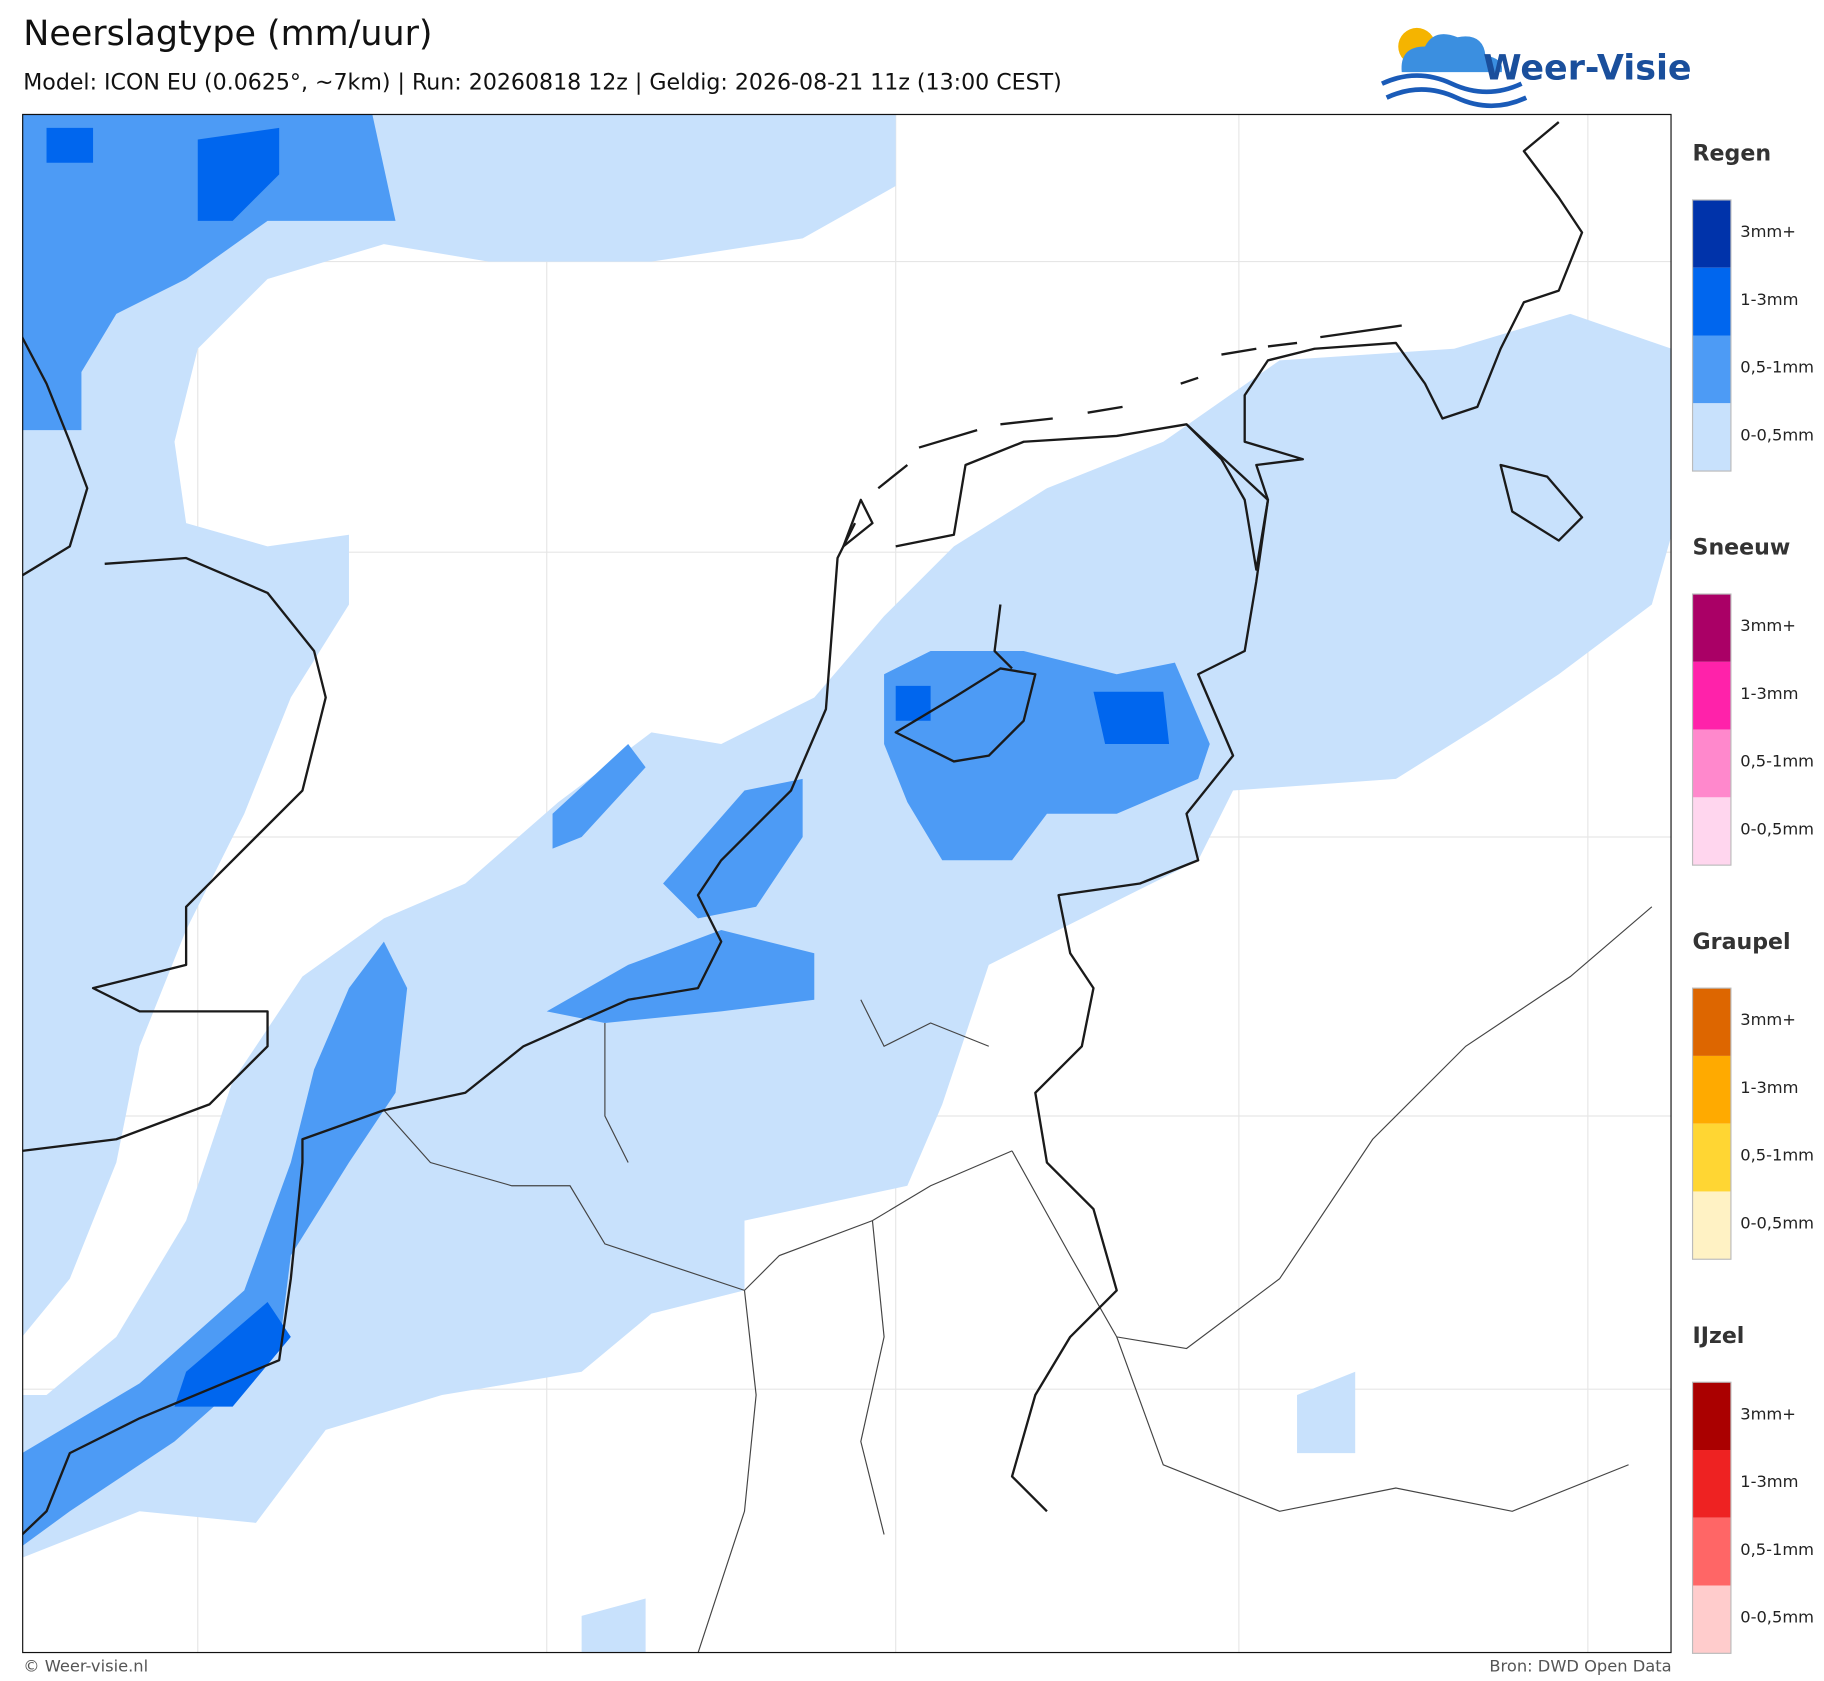 This screenshot has width=1824, height=1681. What do you see at coordinates (227, 34) in the screenshot?
I see `title: Neerslagtype (mm/uur)` at bounding box center [227, 34].